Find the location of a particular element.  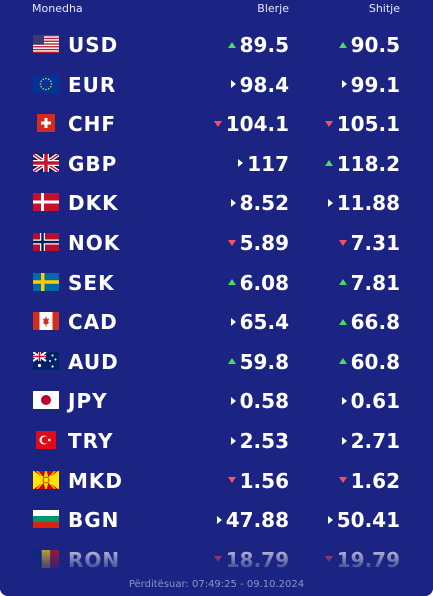

buy-rate-value: 8.52 is located at coordinates (264, 203).